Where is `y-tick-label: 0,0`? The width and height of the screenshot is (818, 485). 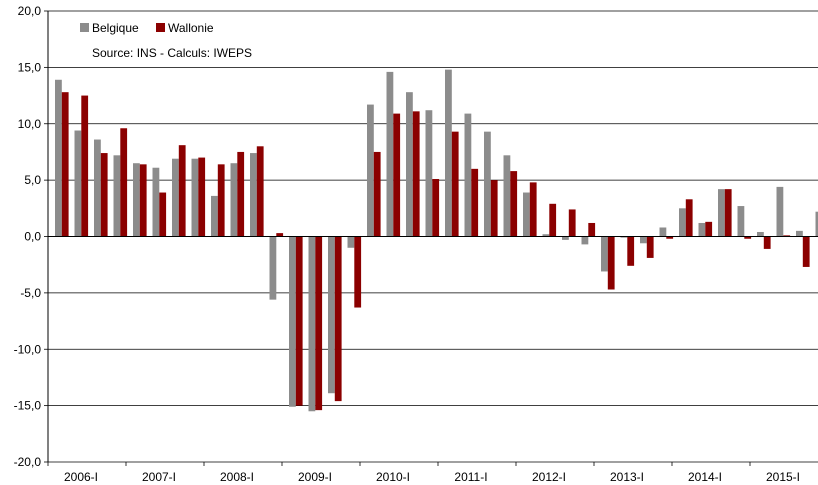 y-tick-label: 0,0 is located at coordinates (32, 237).